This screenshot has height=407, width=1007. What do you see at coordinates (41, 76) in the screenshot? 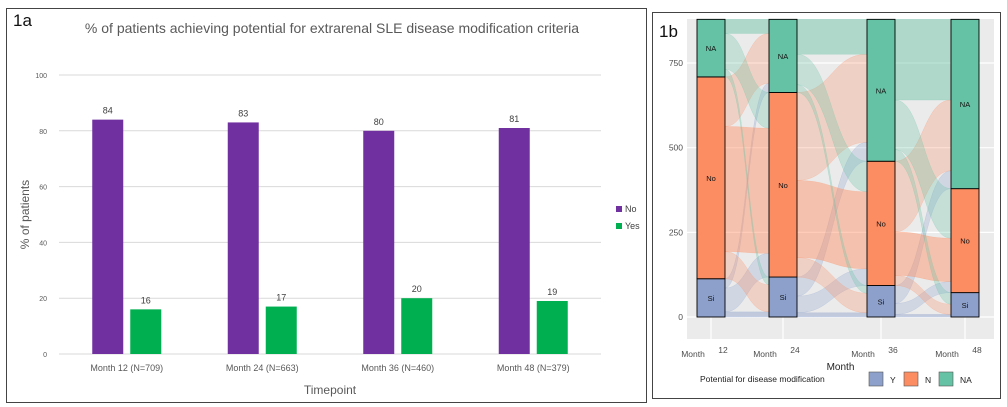
I see `y-tick-label: 100` at bounding box center [41, 76].